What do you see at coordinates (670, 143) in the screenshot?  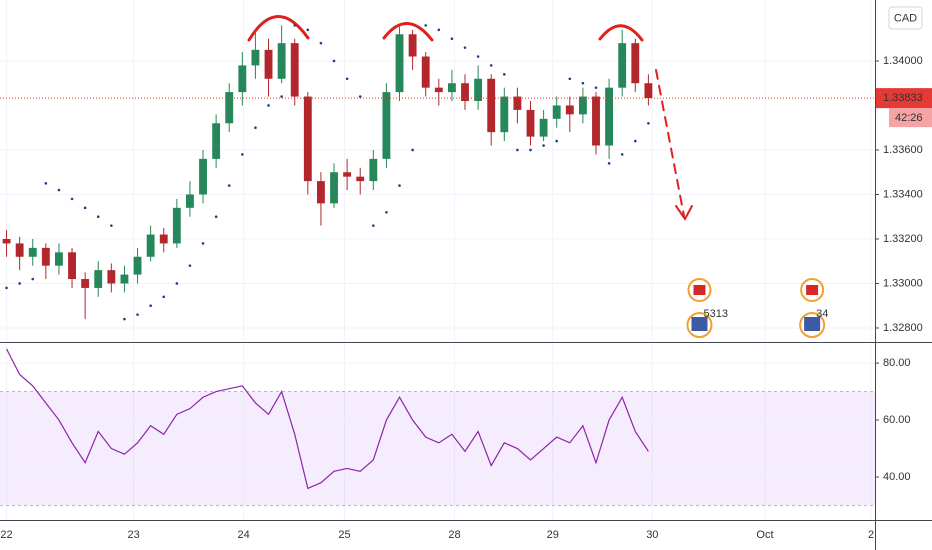 I see `arrow-shaft` at bounding box center [670, 143].